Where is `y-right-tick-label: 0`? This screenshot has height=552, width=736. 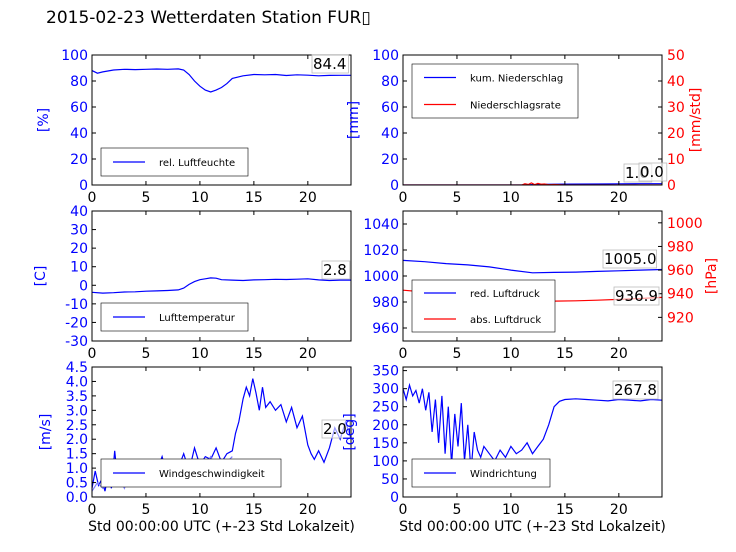 y-right-tick-label: 0 is located at coordinates (671, 186).